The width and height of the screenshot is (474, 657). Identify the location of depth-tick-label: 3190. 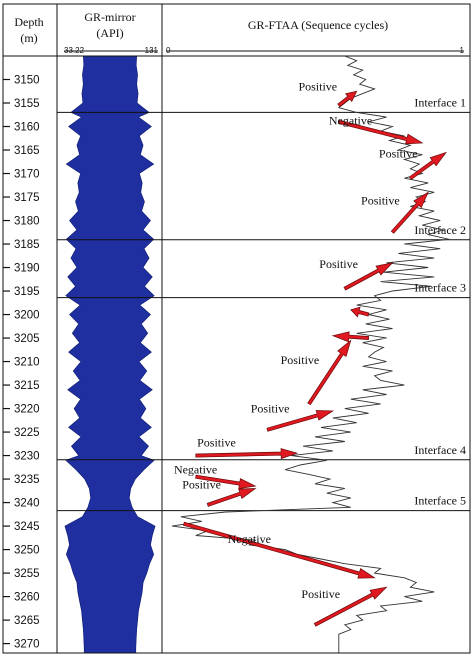
(27, 269).